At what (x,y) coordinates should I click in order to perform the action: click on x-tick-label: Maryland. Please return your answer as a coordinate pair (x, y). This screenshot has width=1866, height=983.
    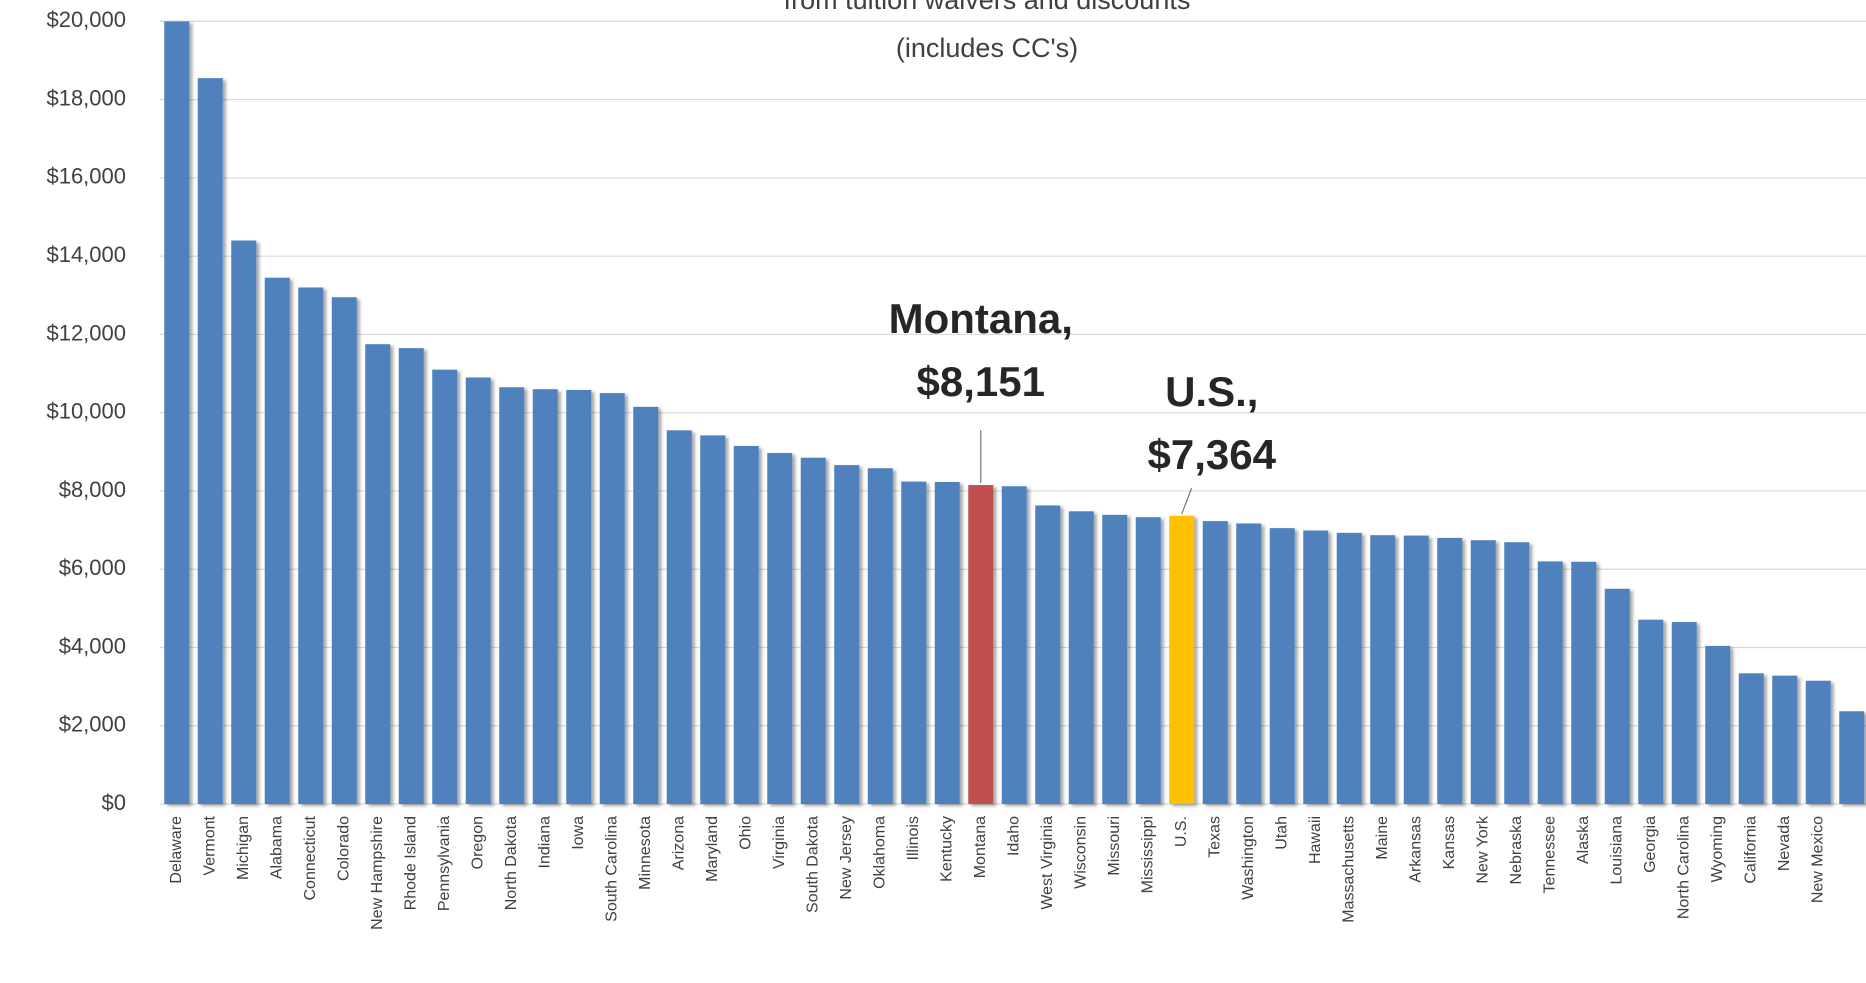
    Looking at the image, I should click on (712, 849).